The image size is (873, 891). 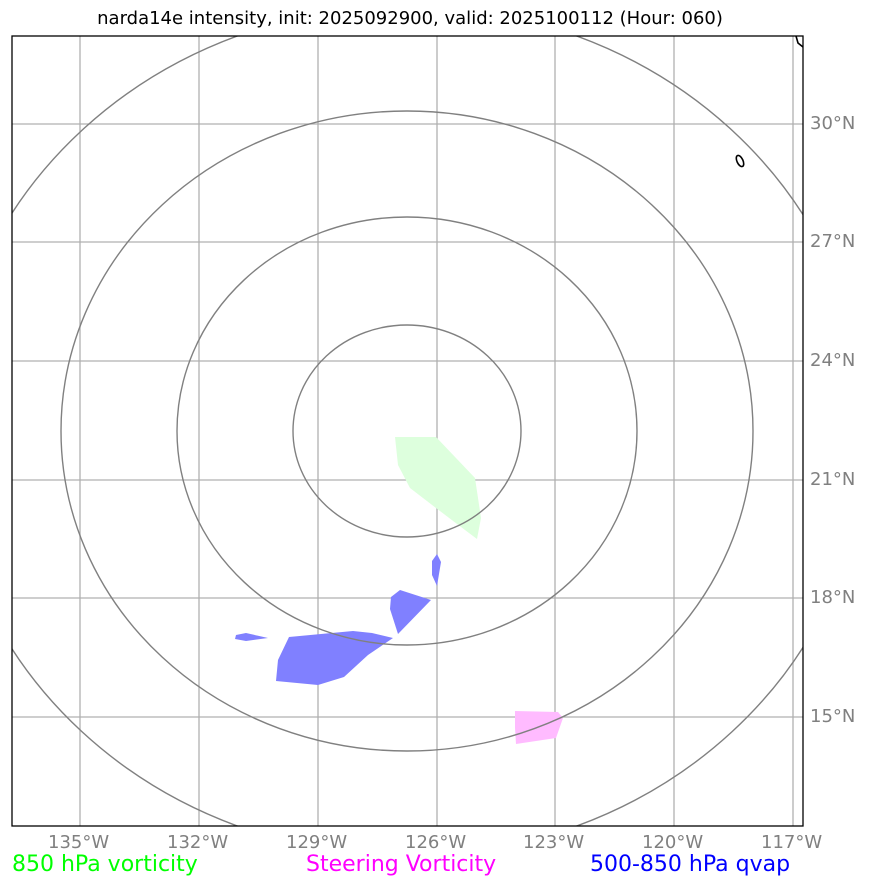 I want to click on lat-label-15n: 15°N, so click(x=833, y=716).